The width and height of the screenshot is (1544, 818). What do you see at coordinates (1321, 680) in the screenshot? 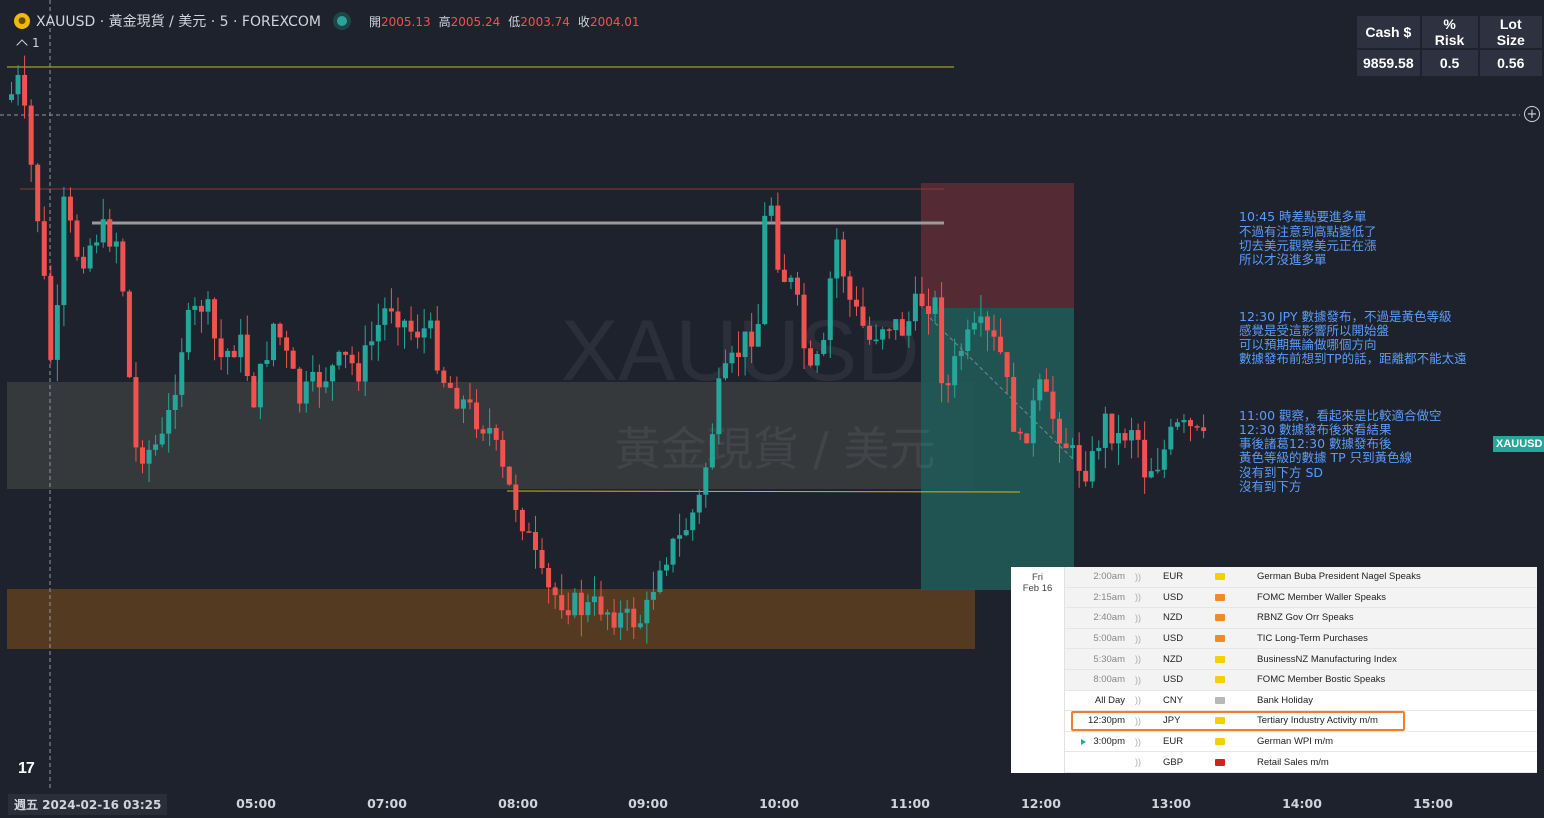
I see `event-title: FOMC Member Bostic Speaks` at bounding box center [1321, 680].